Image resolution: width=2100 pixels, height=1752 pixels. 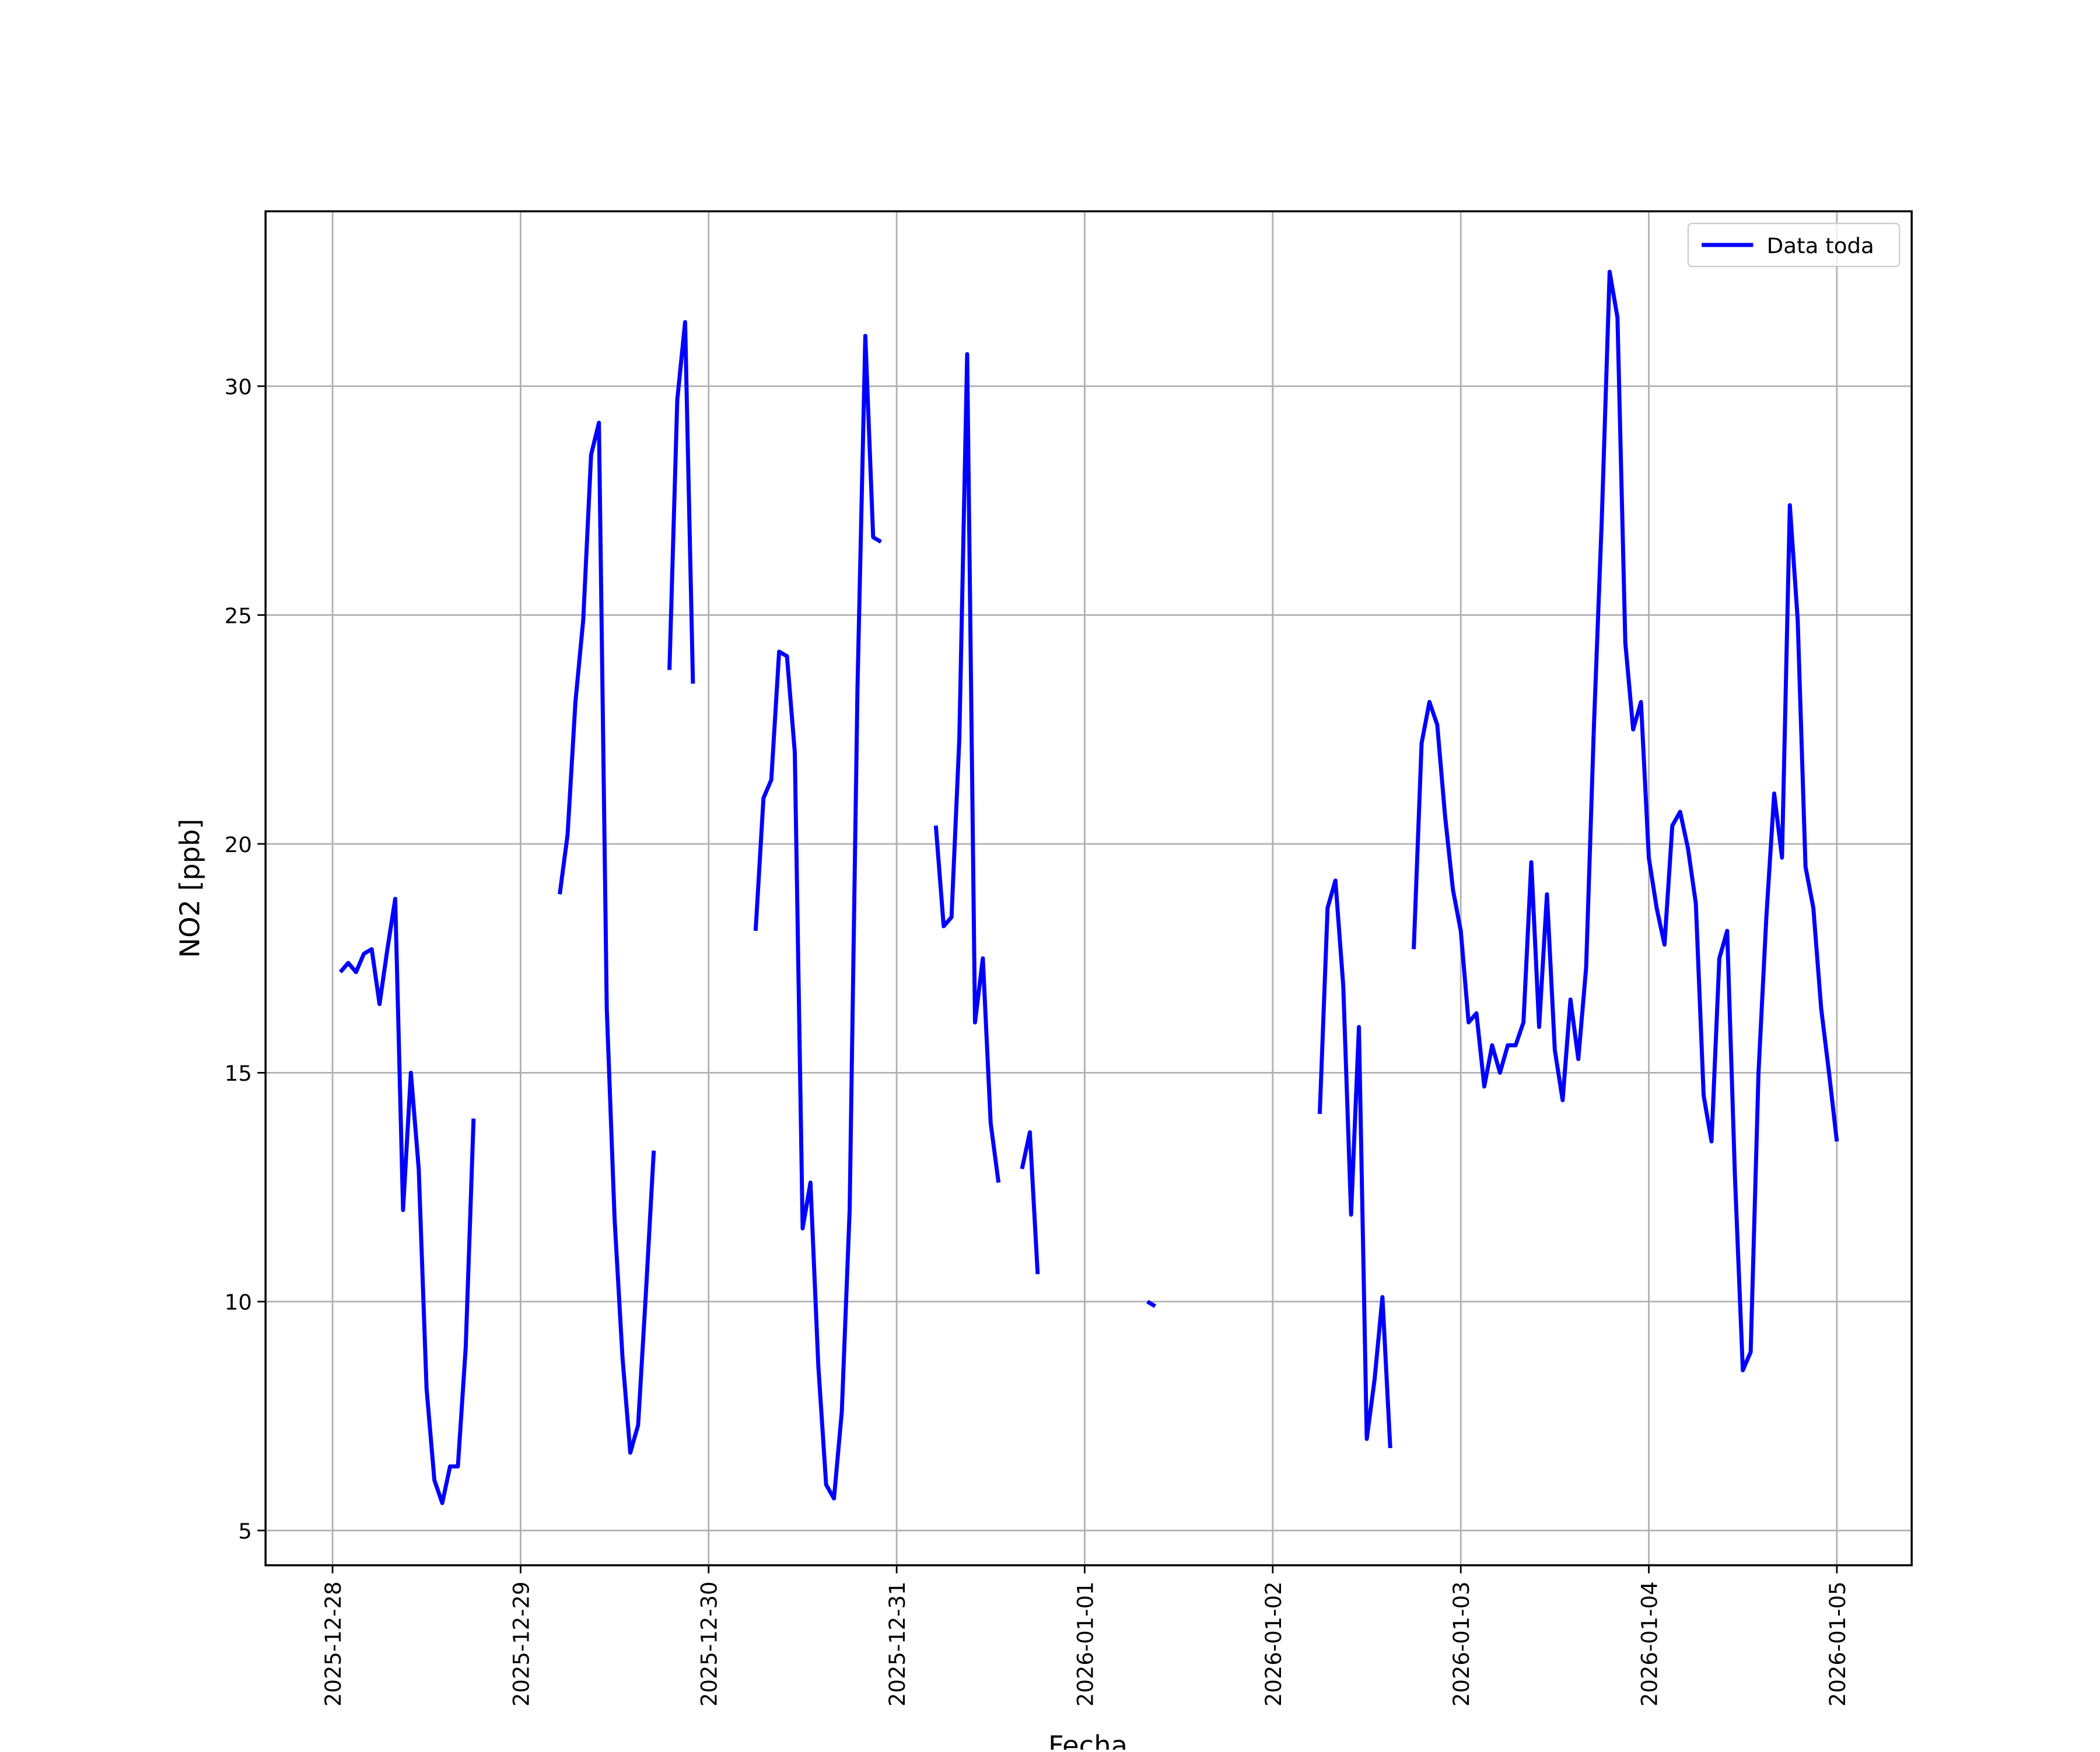 What do you see at coordinates (1085, 1644) in the screenshot?
I see `x-tick-label: 2026-01-01` at bounding box center [1085, 1644].